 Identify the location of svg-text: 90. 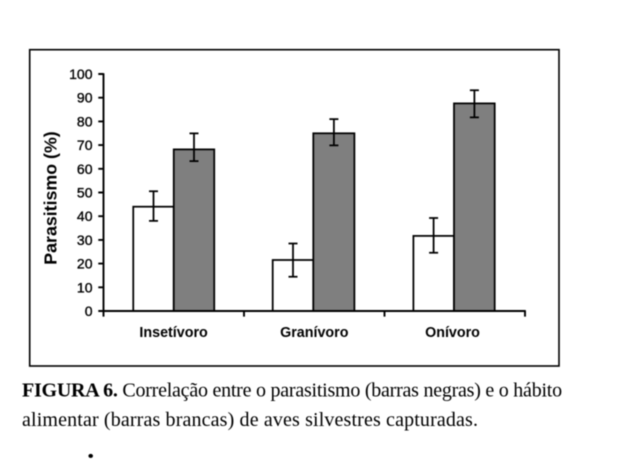
(85, 98).